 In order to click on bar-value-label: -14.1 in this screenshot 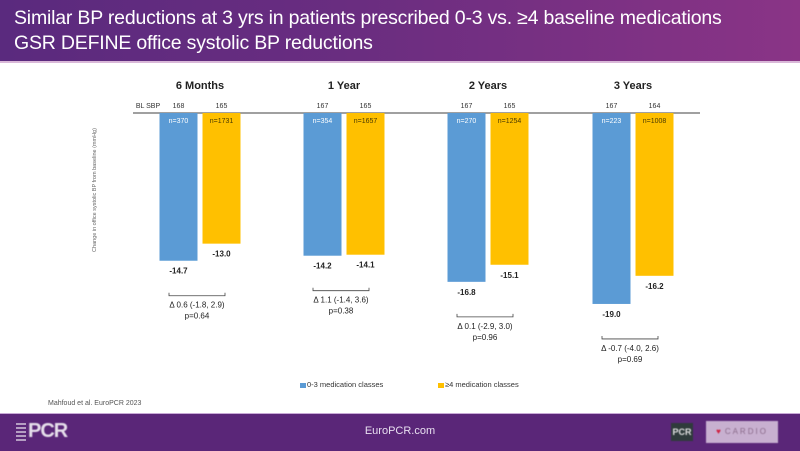, I will do `click(365, 265)`.